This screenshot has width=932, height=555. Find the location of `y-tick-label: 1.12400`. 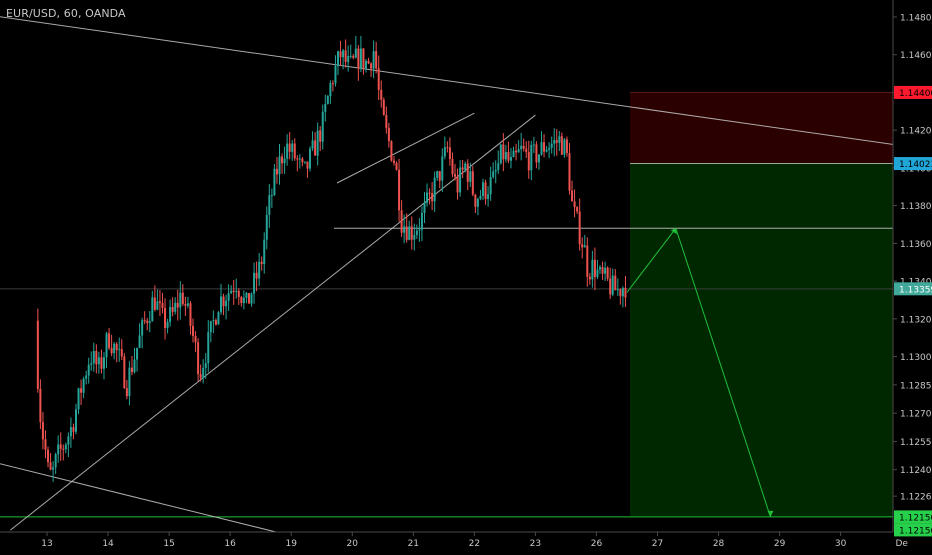

y-tick-label: 1.12400 is located at coordinates (916, 471).